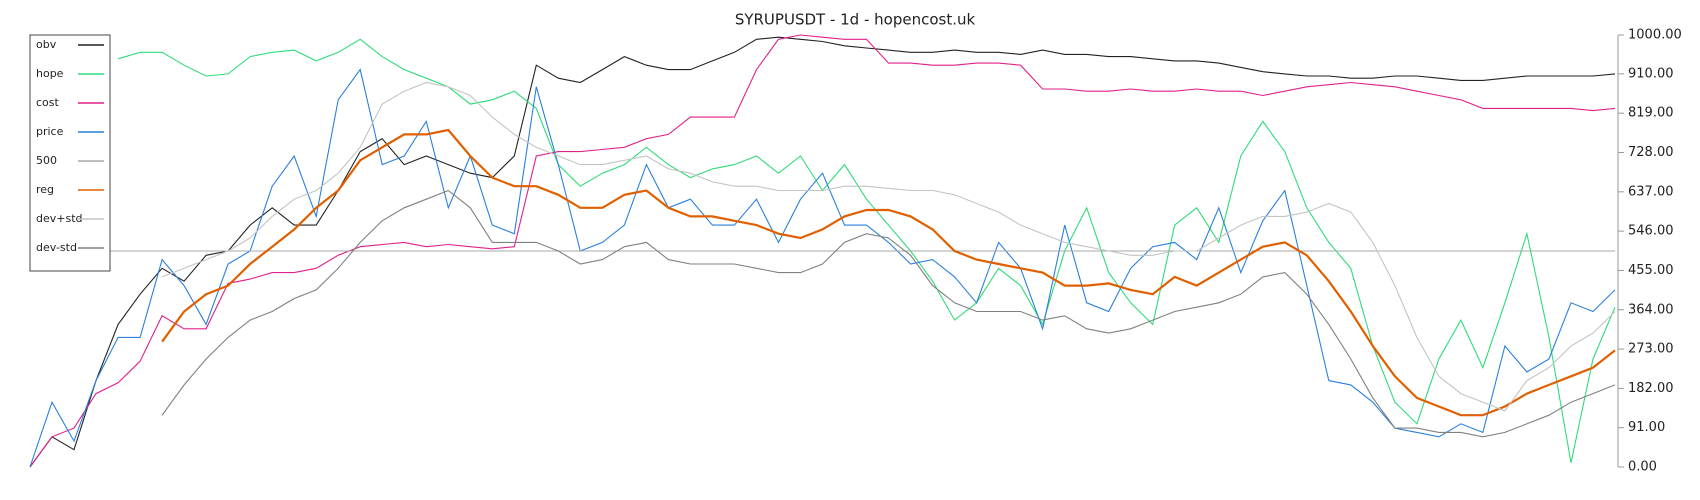 The width and height of the screenshot is (1700, 500). I want to click on legend-label: hope, so click(50, 73).